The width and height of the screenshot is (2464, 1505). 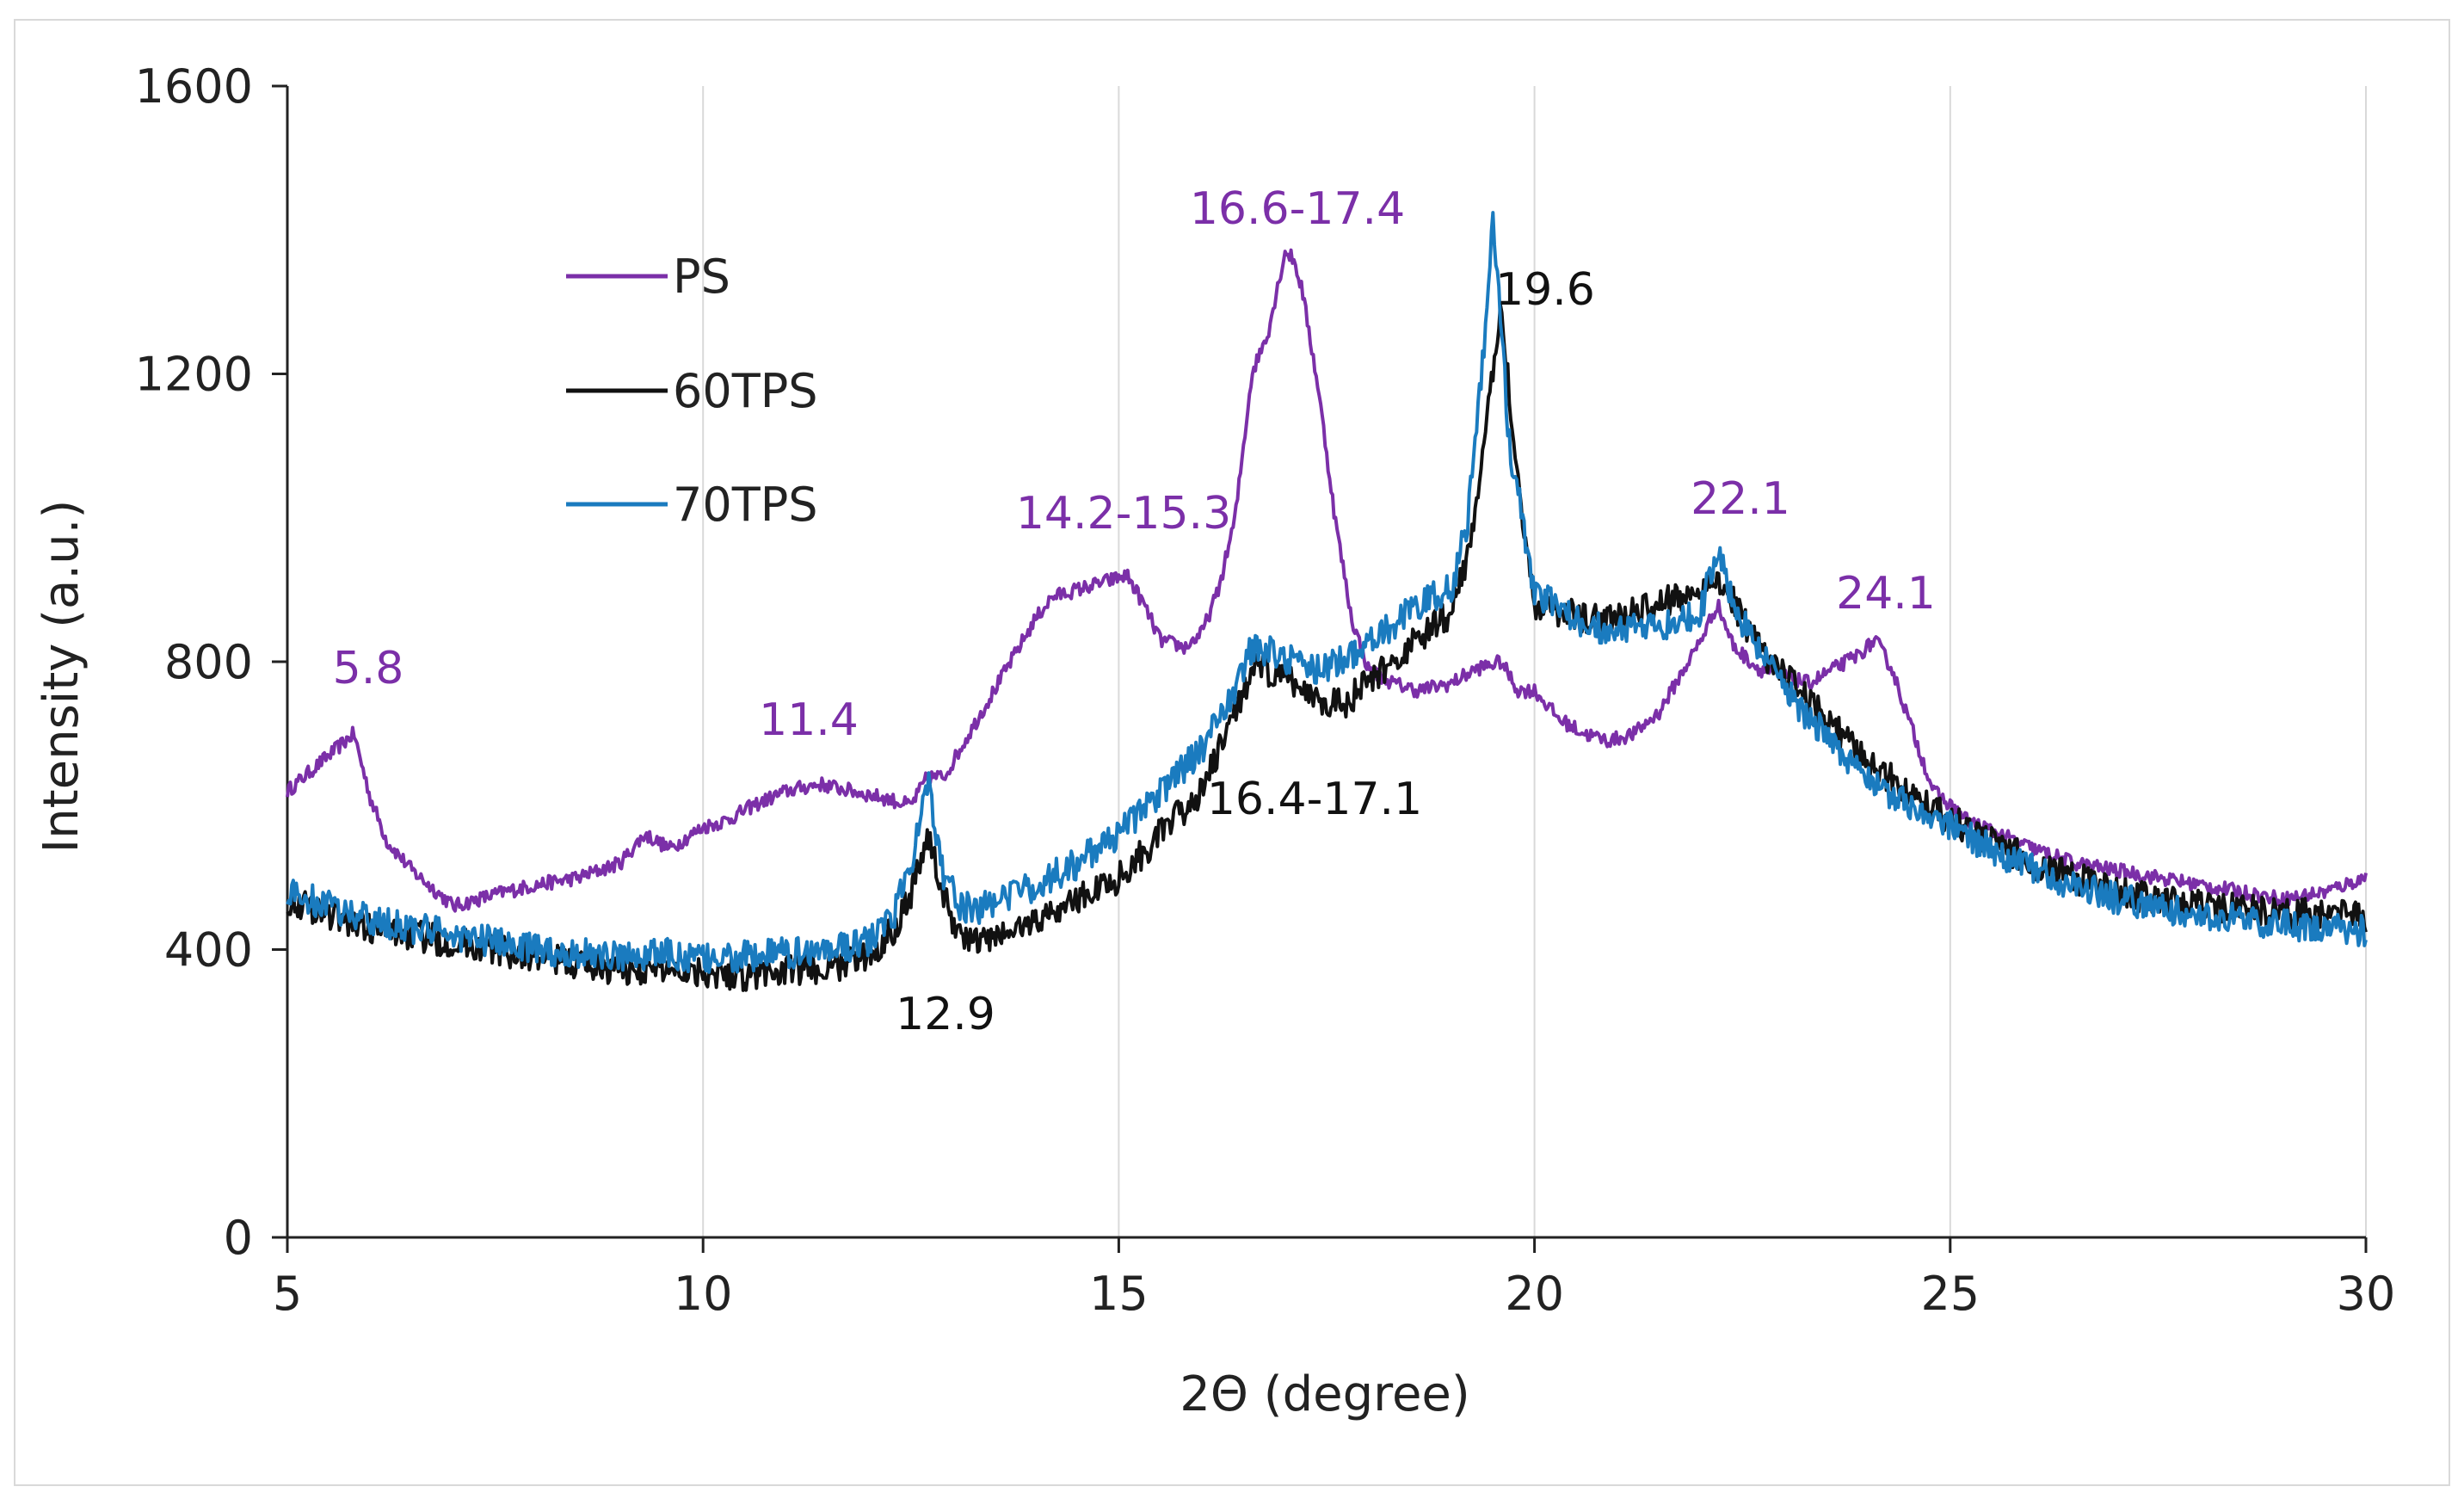 I want to click on annotation-24-1: 24.1, so click(x=1886, y=594).